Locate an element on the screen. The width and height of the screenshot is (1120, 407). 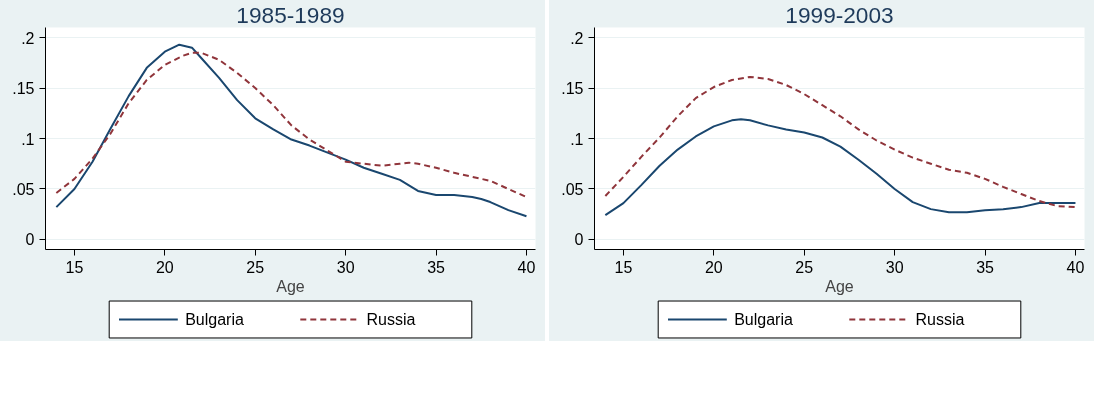
chart-title: 1985-1989 is located at coordinates (290, 14).